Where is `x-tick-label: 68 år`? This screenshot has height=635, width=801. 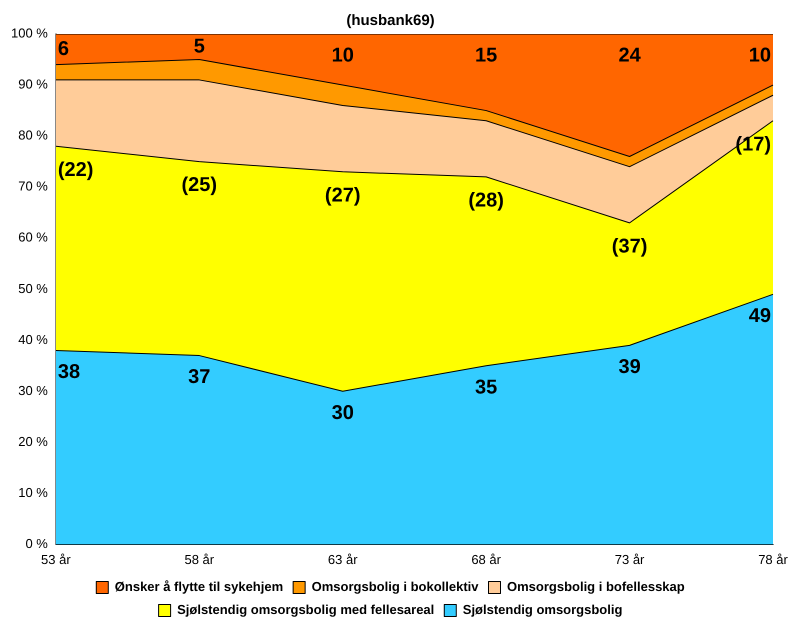 x-tick-label: 68 år is located at coordinates (486, 559).